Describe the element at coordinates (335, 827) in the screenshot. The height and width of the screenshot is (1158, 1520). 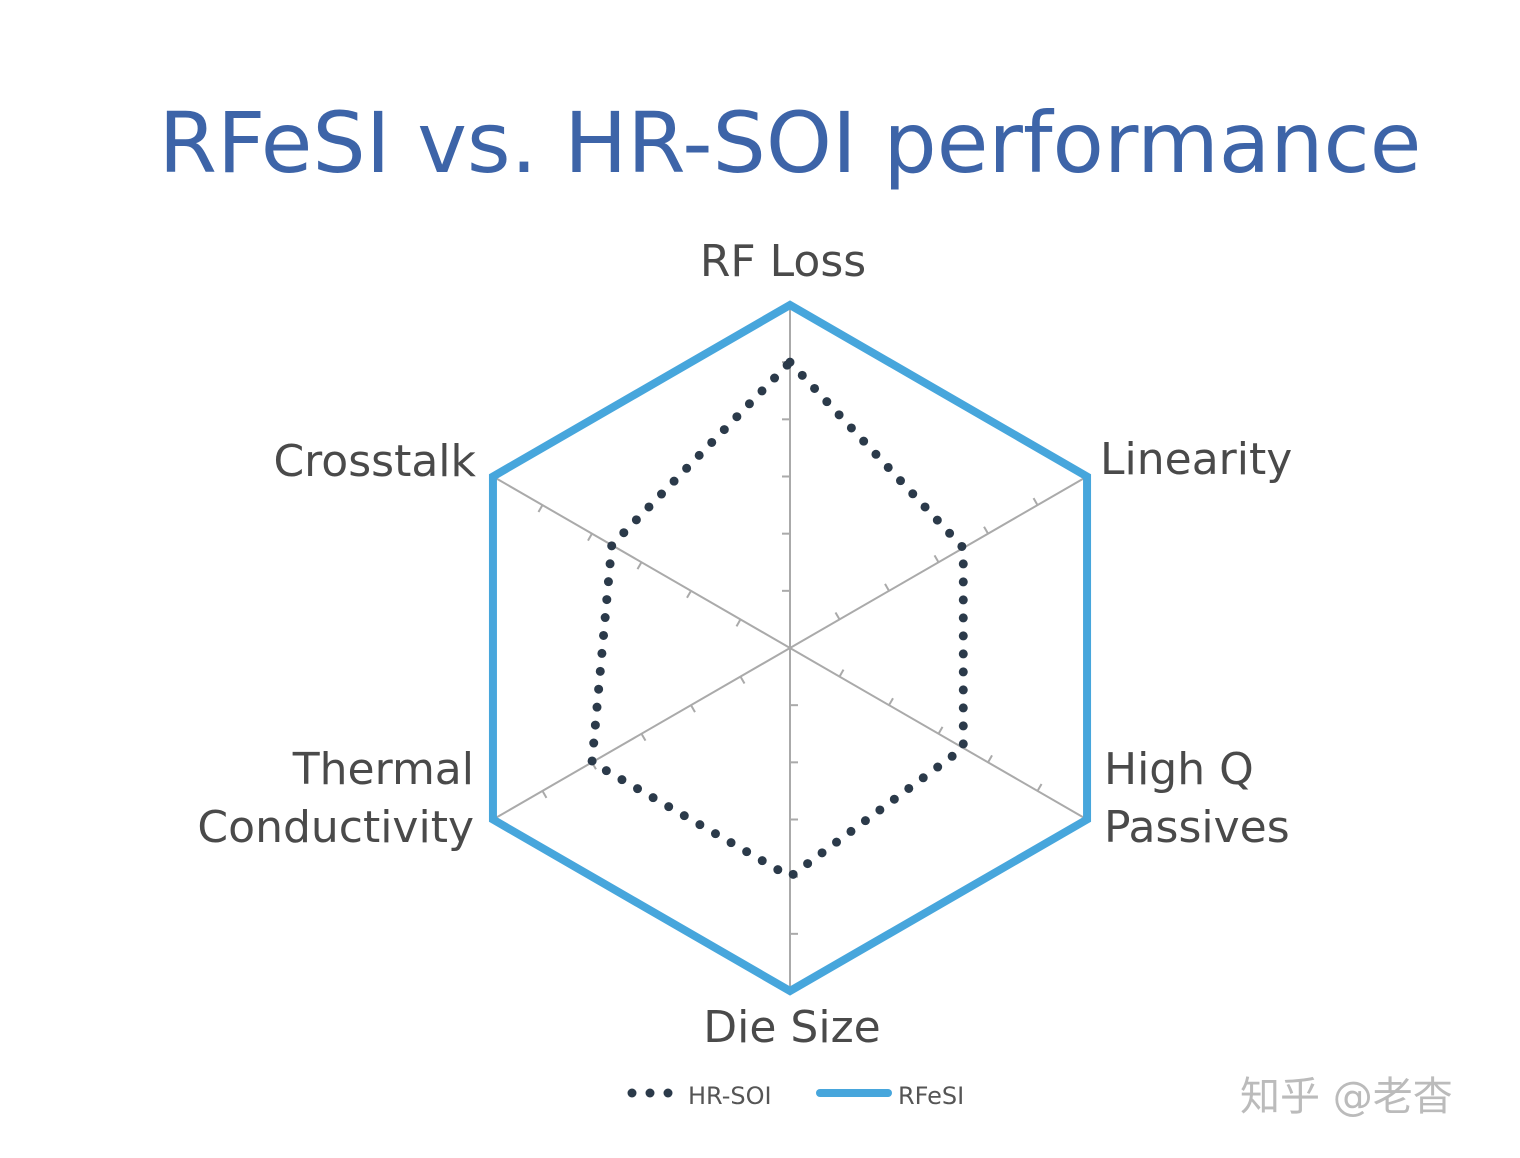
I see `axis-label: Conductivity` at that location.